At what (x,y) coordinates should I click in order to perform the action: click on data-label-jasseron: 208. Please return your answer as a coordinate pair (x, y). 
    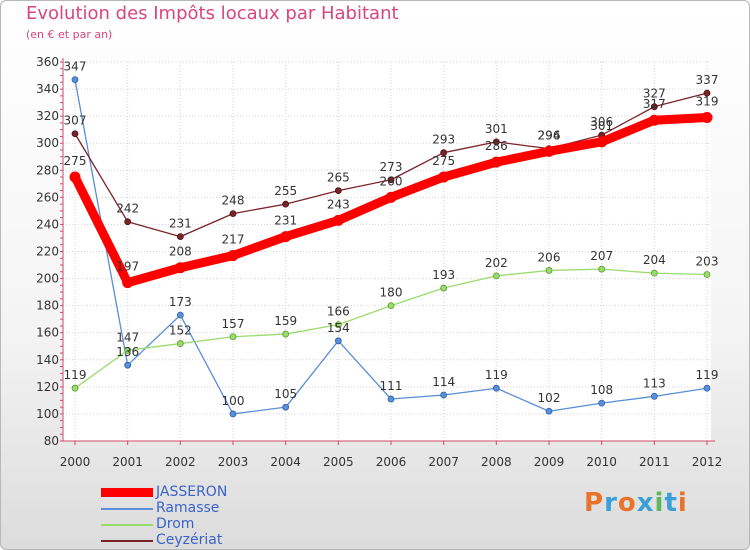
    Looking at the image, I should click on (180, 252).